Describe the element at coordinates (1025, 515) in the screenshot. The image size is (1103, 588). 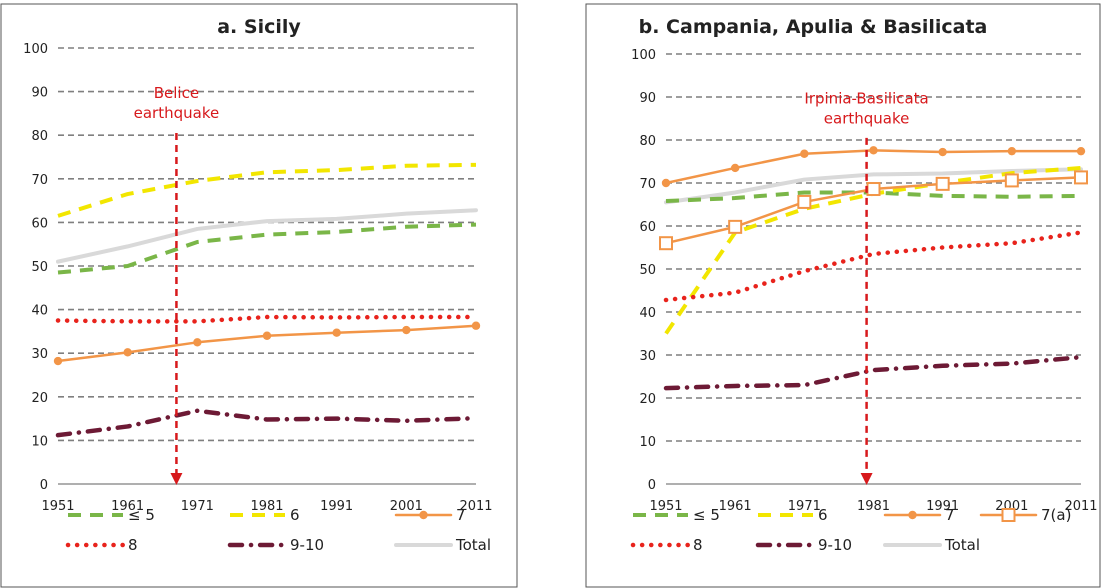
I see `legend-entry-7-a: 7(a)` at that location.